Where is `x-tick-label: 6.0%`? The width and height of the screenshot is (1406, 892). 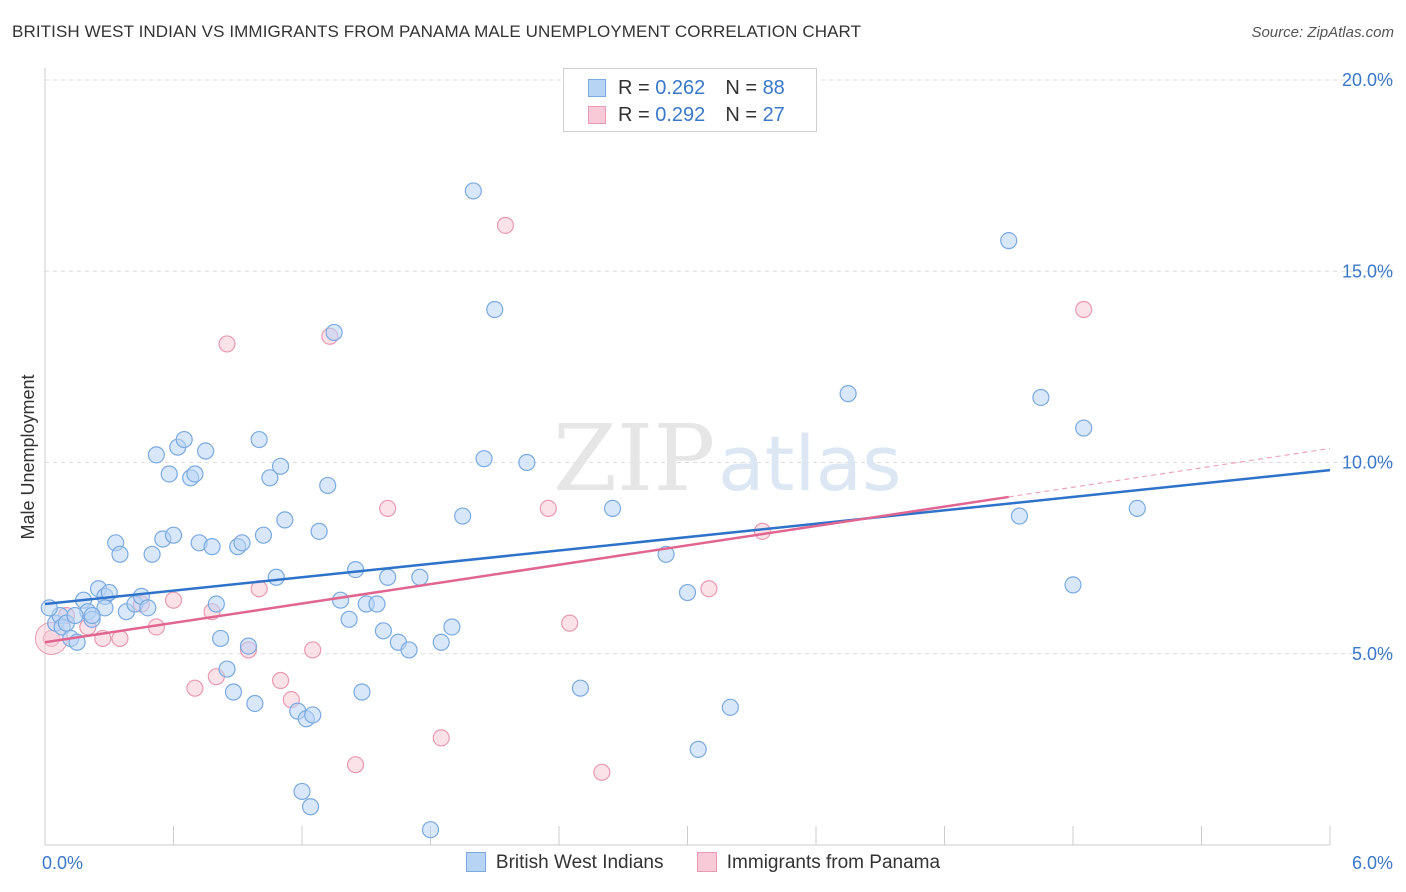 x-tick-label: 6.0% is located at coordinates (1372, 863).